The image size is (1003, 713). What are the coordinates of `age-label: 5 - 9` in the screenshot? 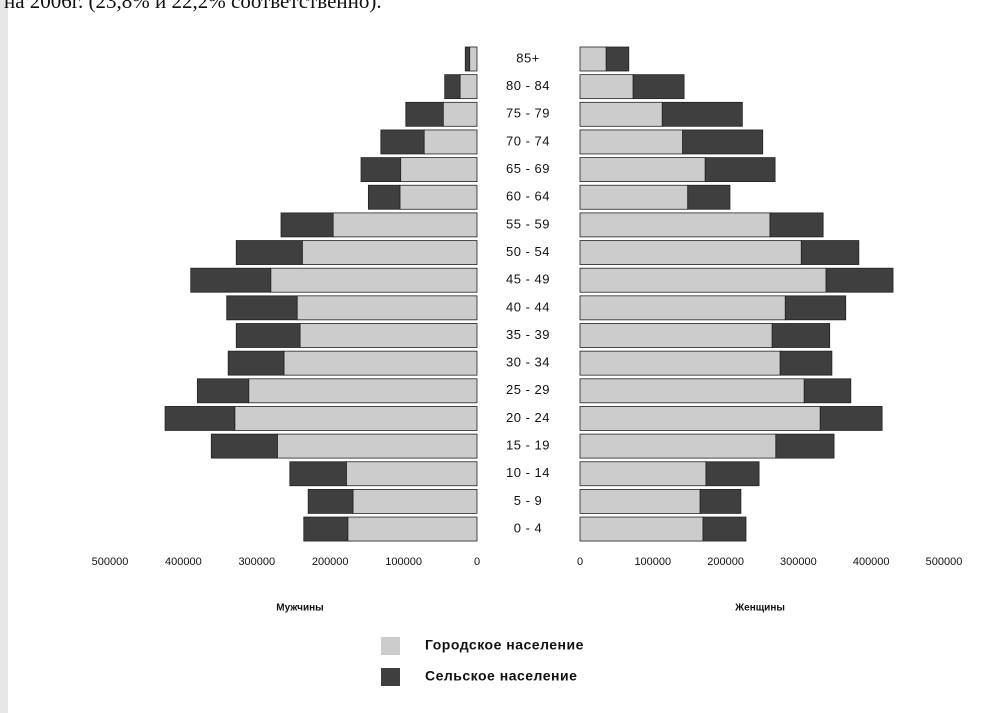 It's located at (528, 500).